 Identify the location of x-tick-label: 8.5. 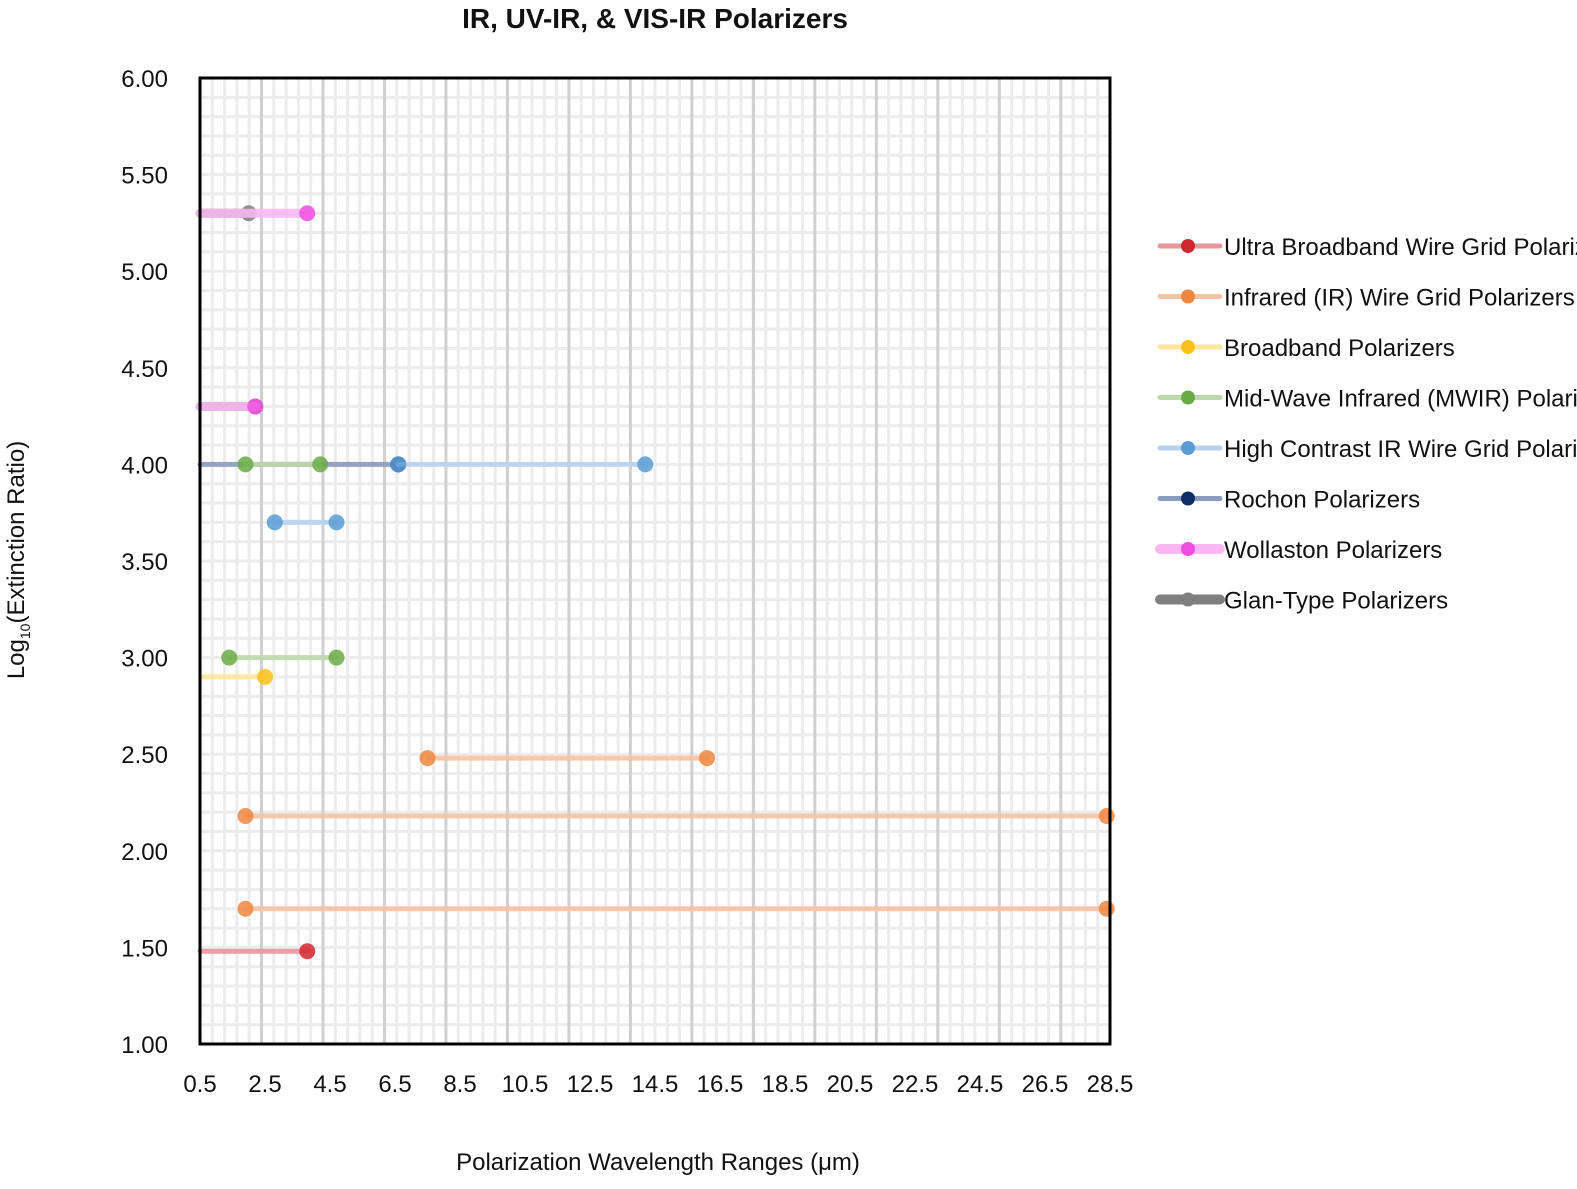
(459, 1084).